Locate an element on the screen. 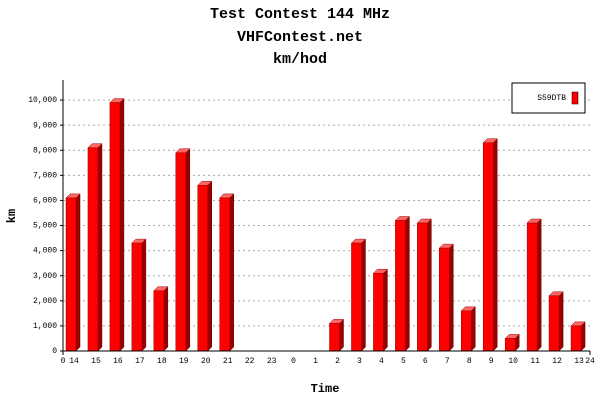 This screenshot has width=600, height=400. x-tick-label: 5 is located at coordinates (403, 361).